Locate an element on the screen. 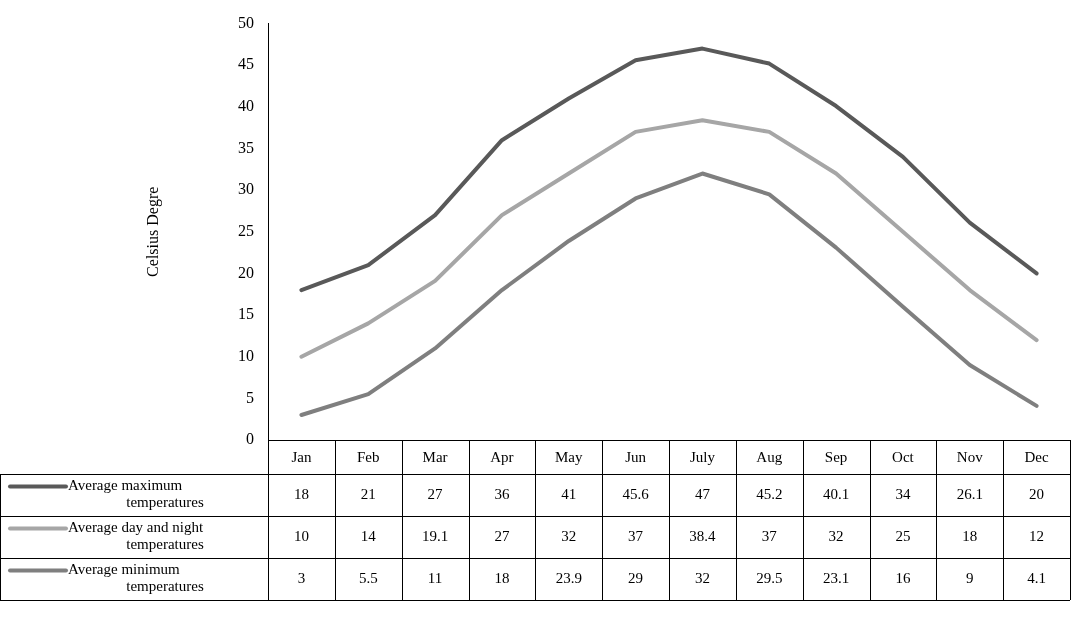 This screenshot has width=1073, height=636. x-tick-label: Nov is located at coordinates (970, 456).